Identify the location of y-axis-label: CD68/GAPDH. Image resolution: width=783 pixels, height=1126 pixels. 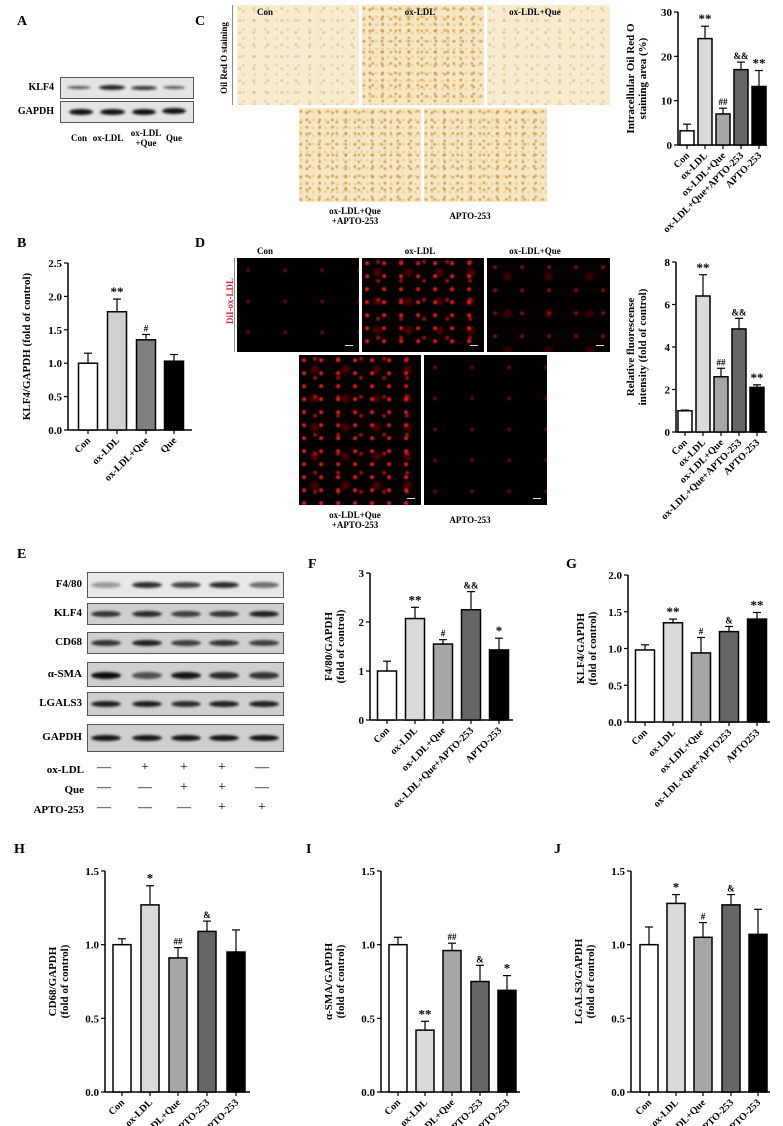
(53, 981).